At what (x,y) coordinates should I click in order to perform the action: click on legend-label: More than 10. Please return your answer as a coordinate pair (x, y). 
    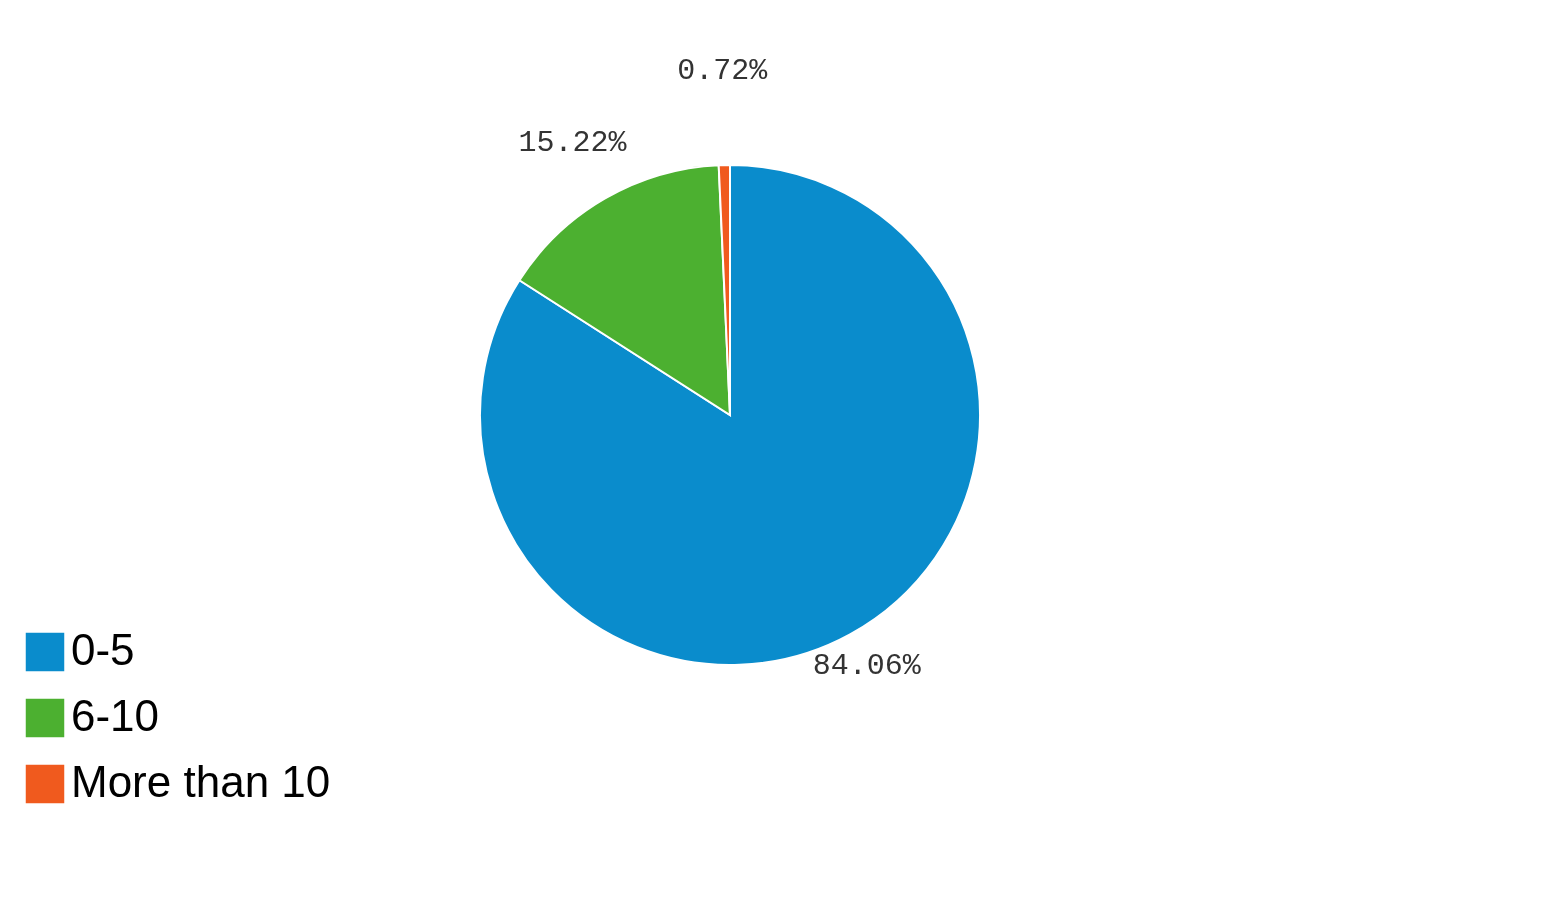
    Looking at the image, I should click on (201, 781).